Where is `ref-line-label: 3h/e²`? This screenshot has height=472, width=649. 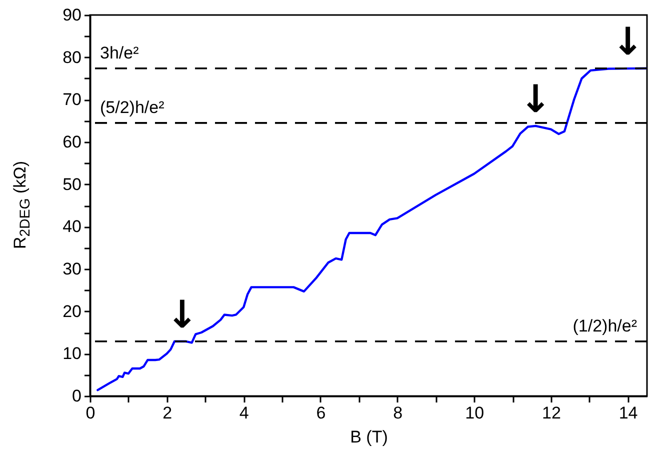 ref-line-label: 3h/e² is located at coordinates (120, 52).